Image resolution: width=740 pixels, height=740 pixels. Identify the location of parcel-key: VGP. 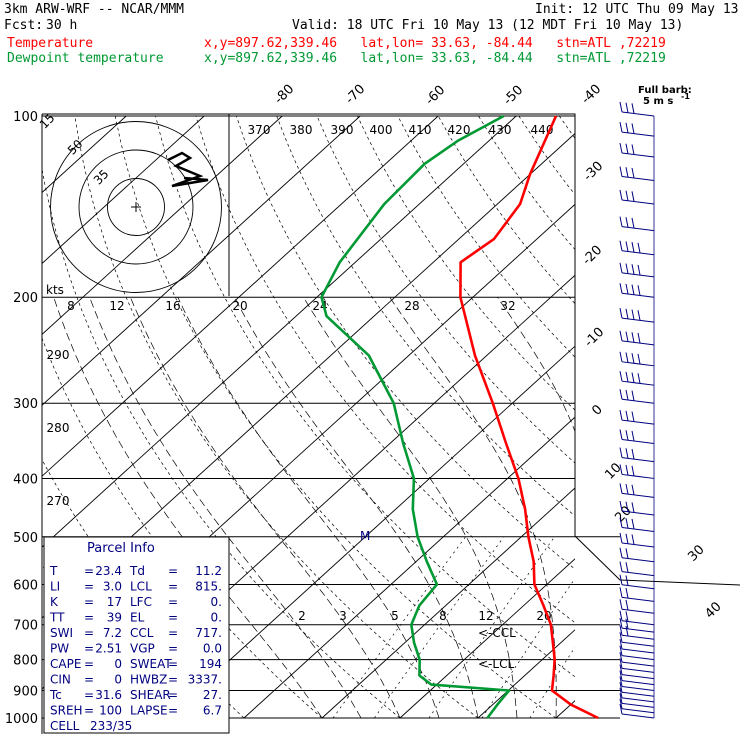
(142, 649).